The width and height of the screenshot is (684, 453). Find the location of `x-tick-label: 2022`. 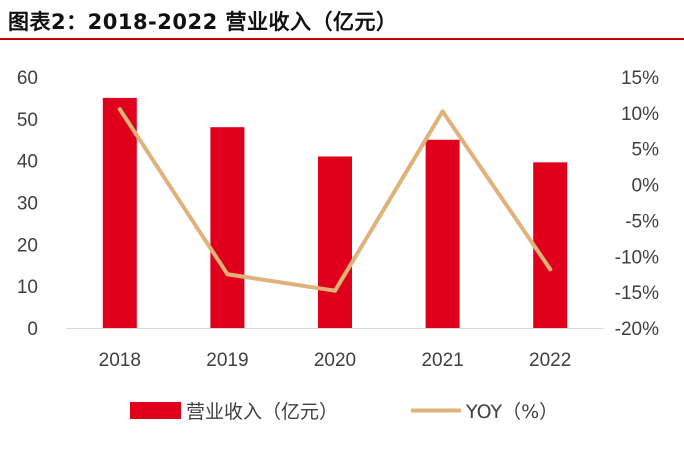

x-tick-label: 2022 is located at coordinates (550, 360).